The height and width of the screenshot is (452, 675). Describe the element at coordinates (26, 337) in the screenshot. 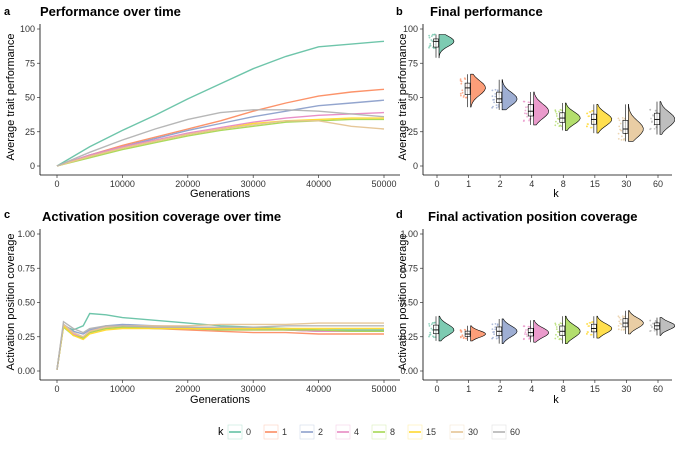

I see `panel-c-ytick-label: 0.25` at that location.